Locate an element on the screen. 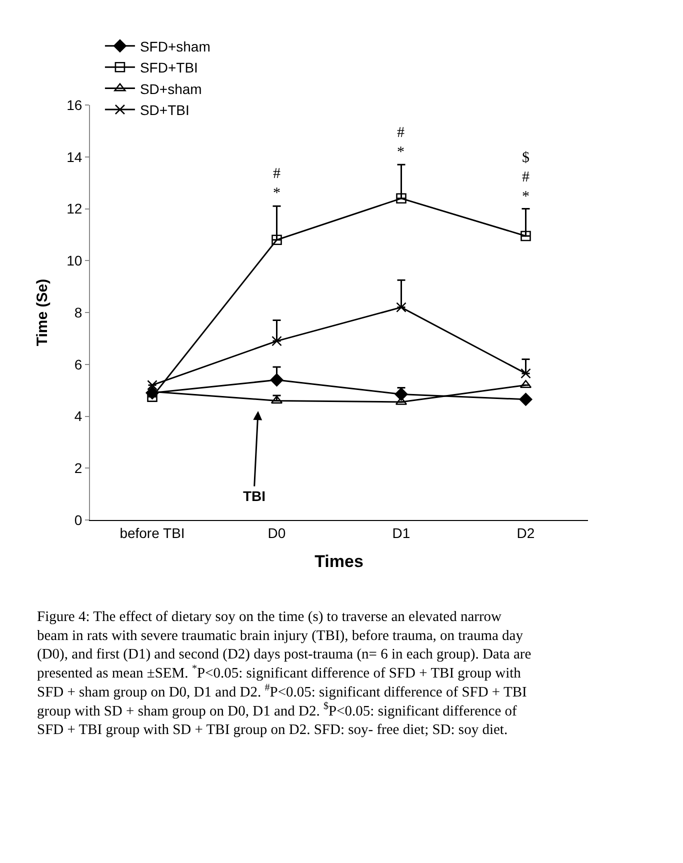  y-tick-label: 10 is located at coordinates (74, 260).